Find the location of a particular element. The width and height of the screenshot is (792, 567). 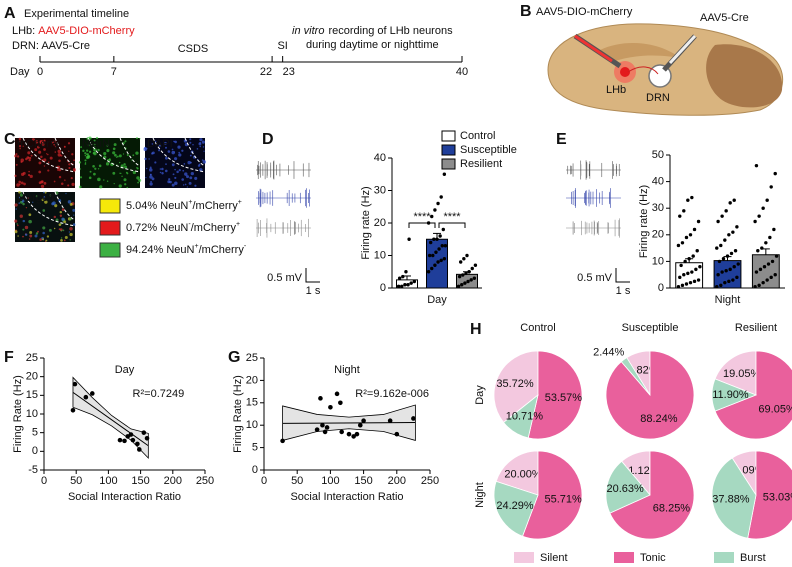

slice-label: 2.44% is located at coordinates (608, 352).